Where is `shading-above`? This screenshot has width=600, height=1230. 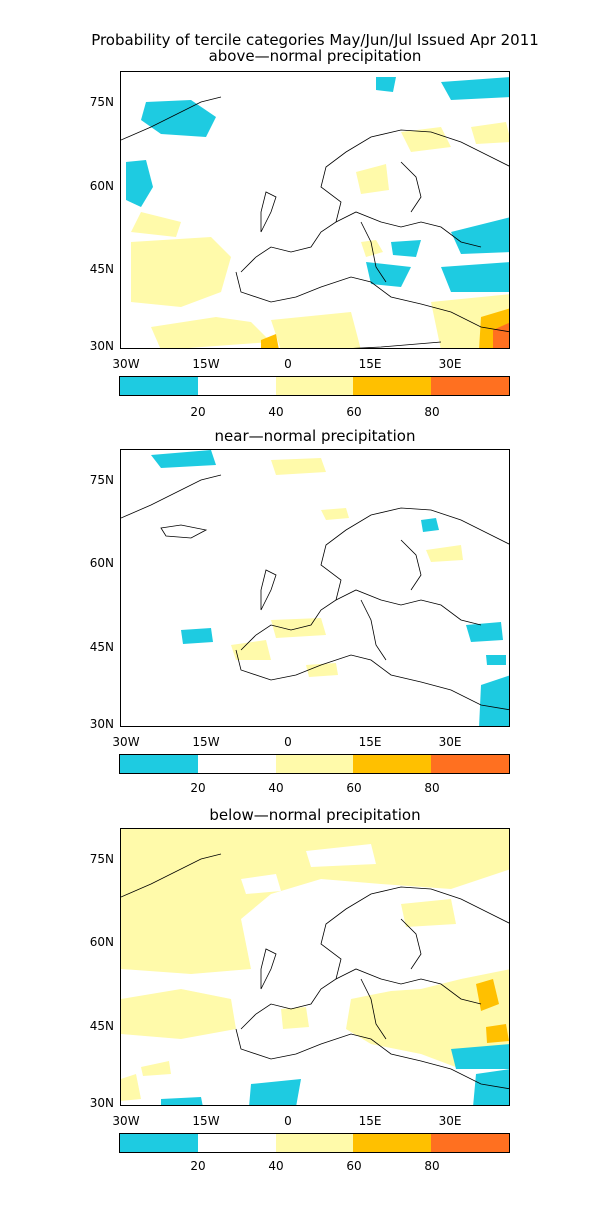 shading-above is located at coordinates (317, 212).